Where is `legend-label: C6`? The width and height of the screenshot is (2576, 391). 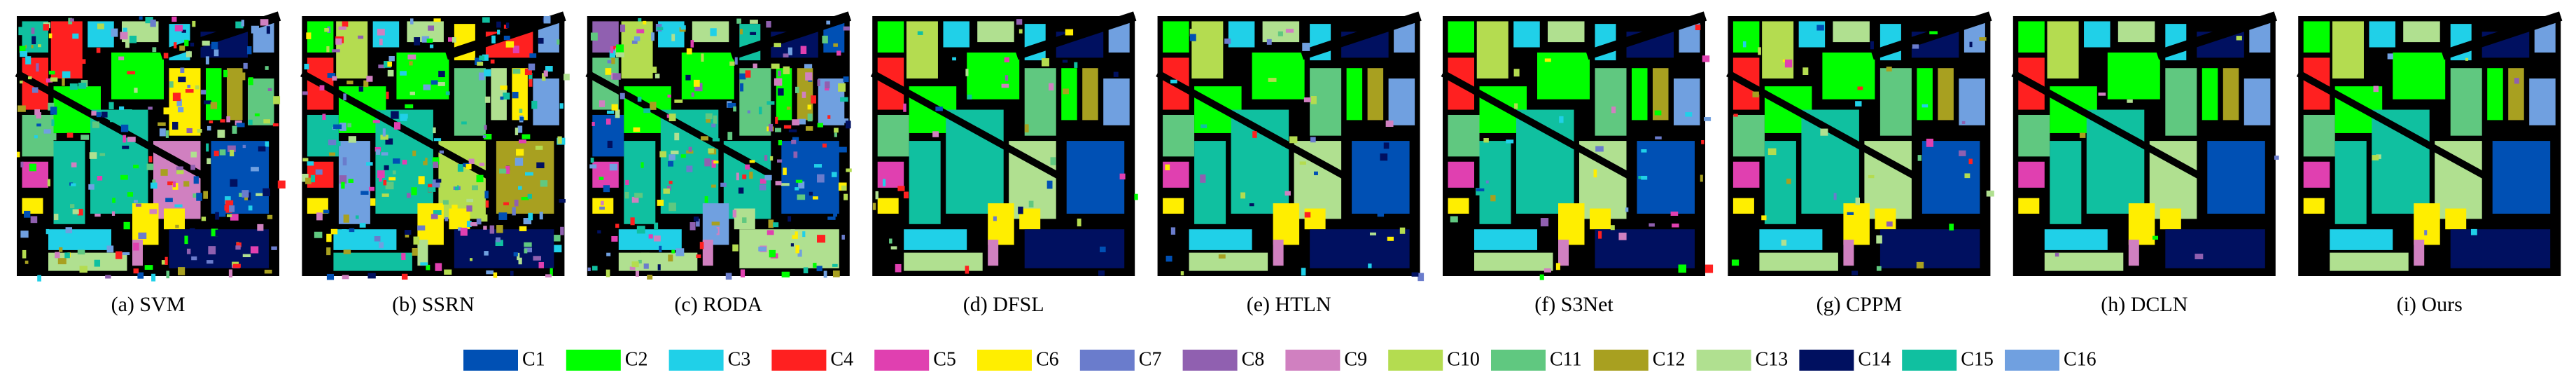
legend-label: C6 is located at coordinates (1047, 359).